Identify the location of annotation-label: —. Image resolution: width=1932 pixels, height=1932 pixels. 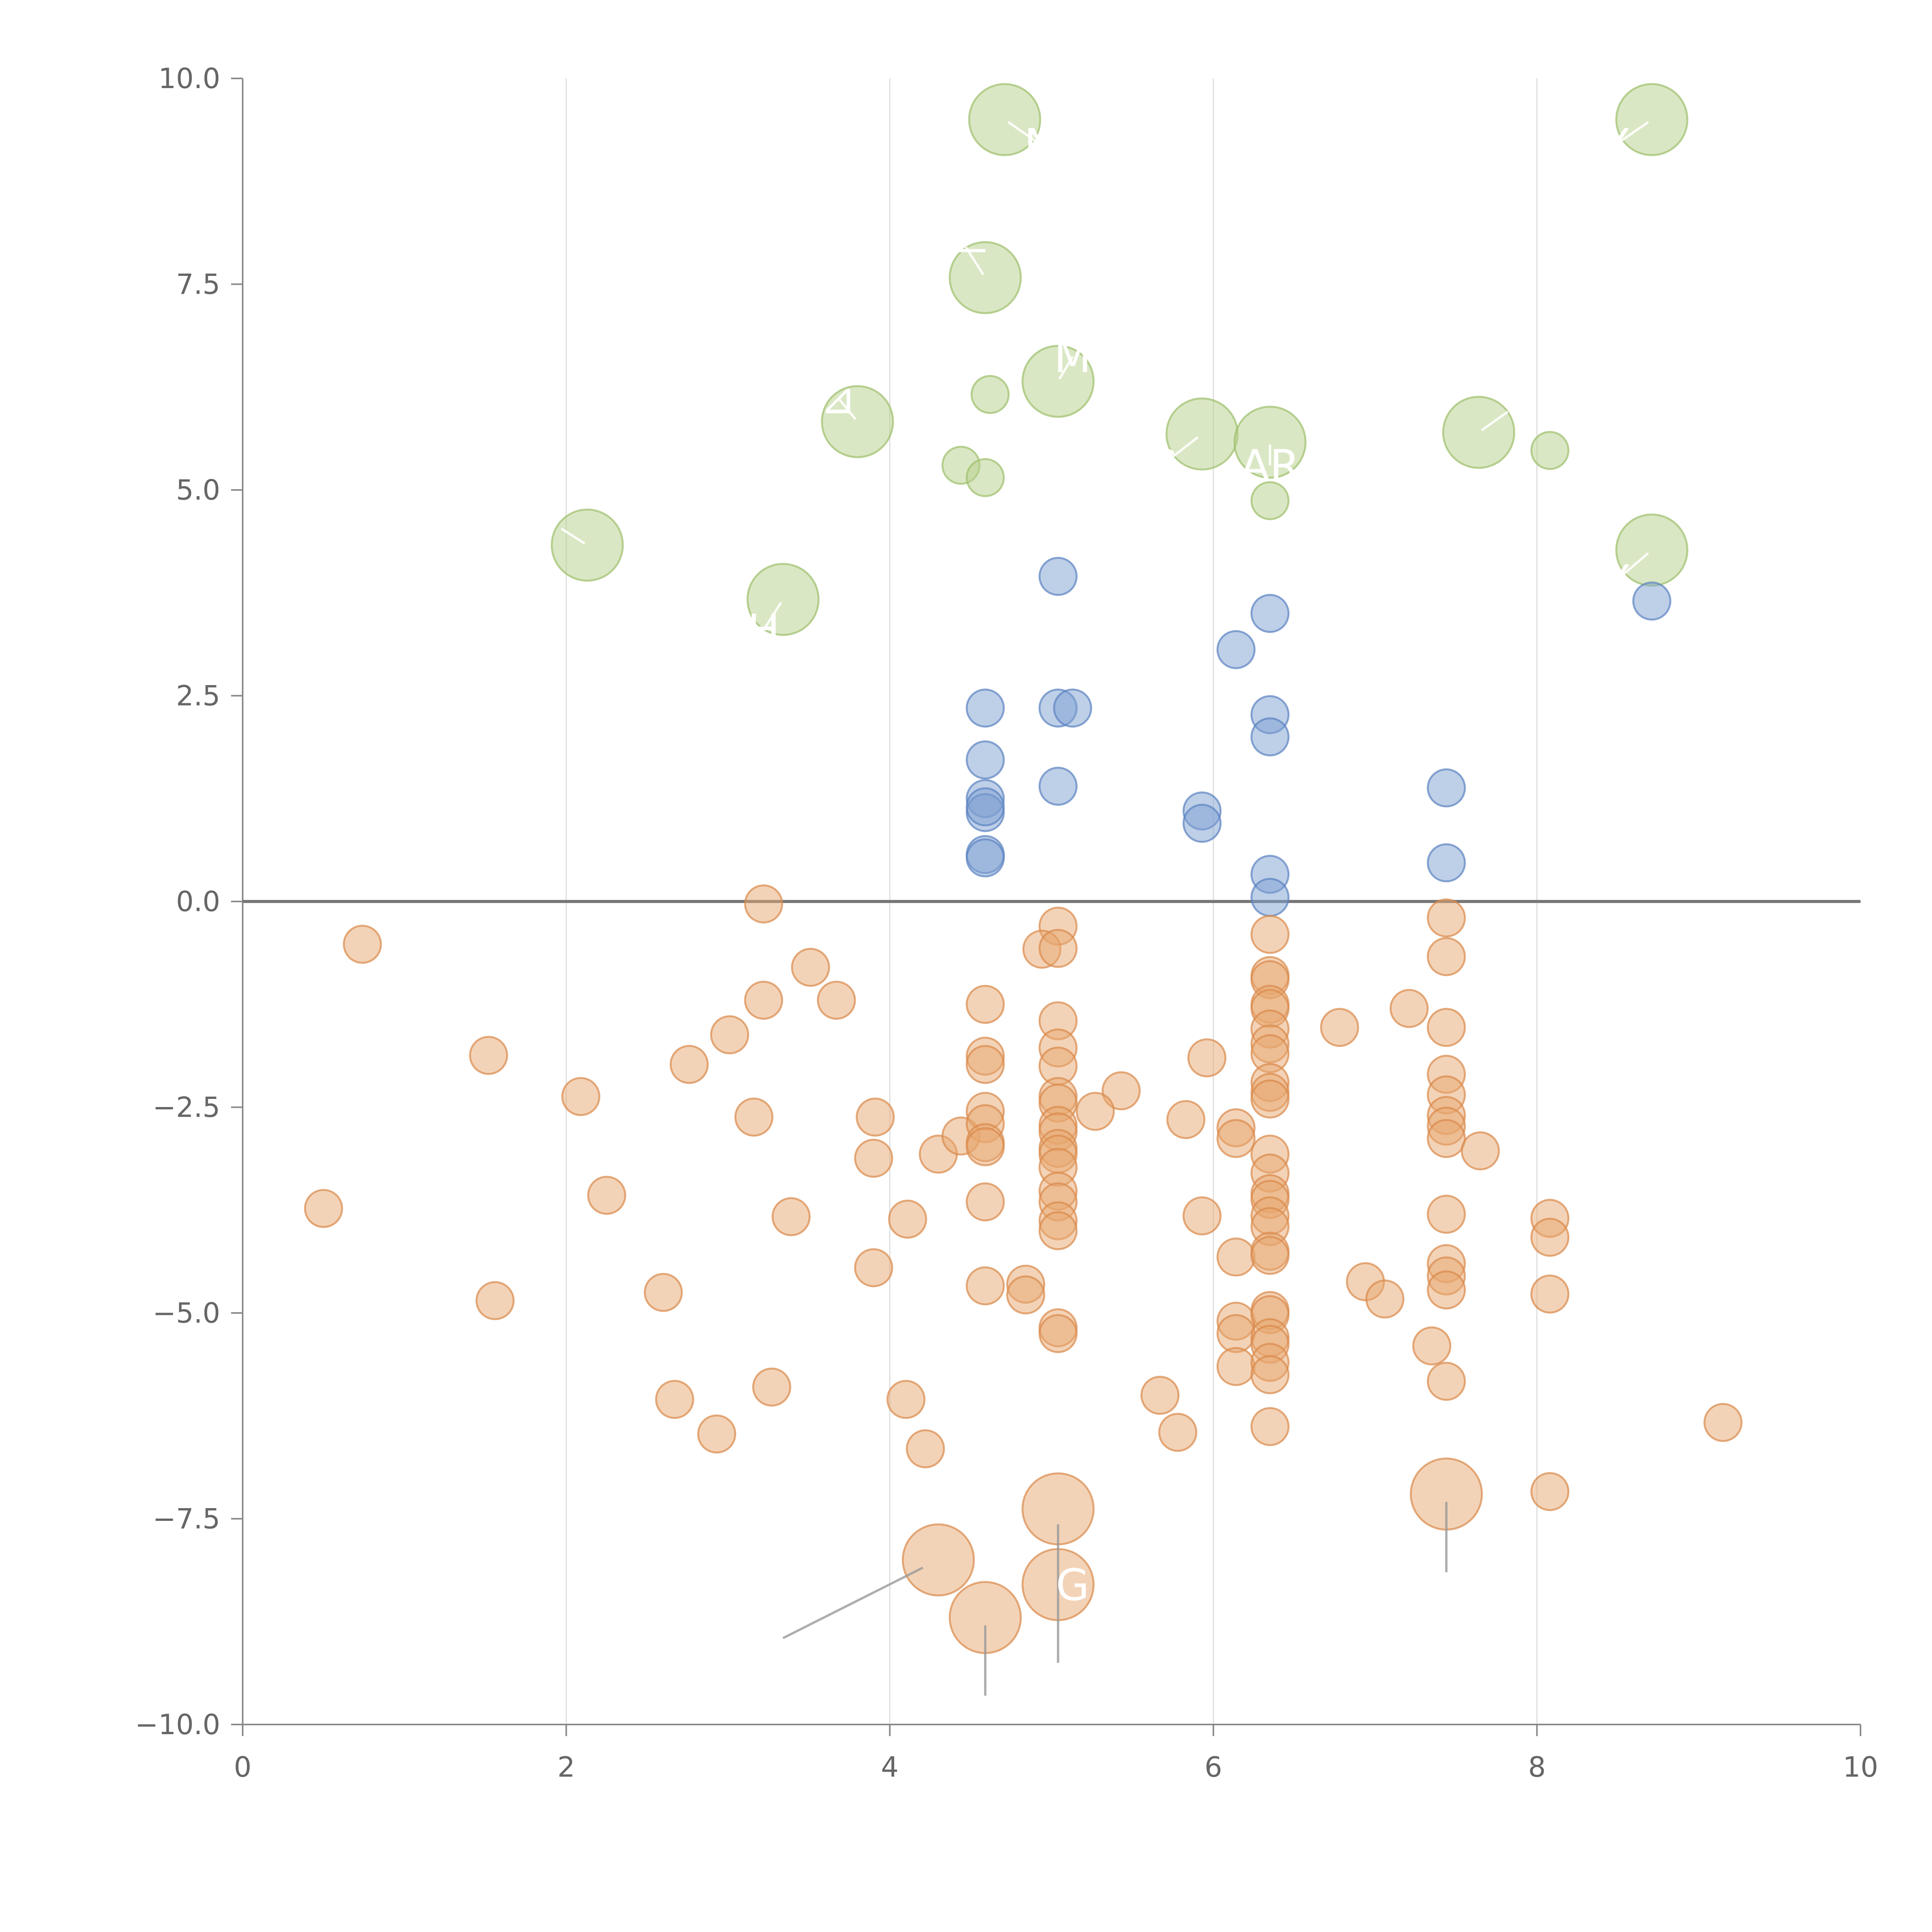
(966, 248).